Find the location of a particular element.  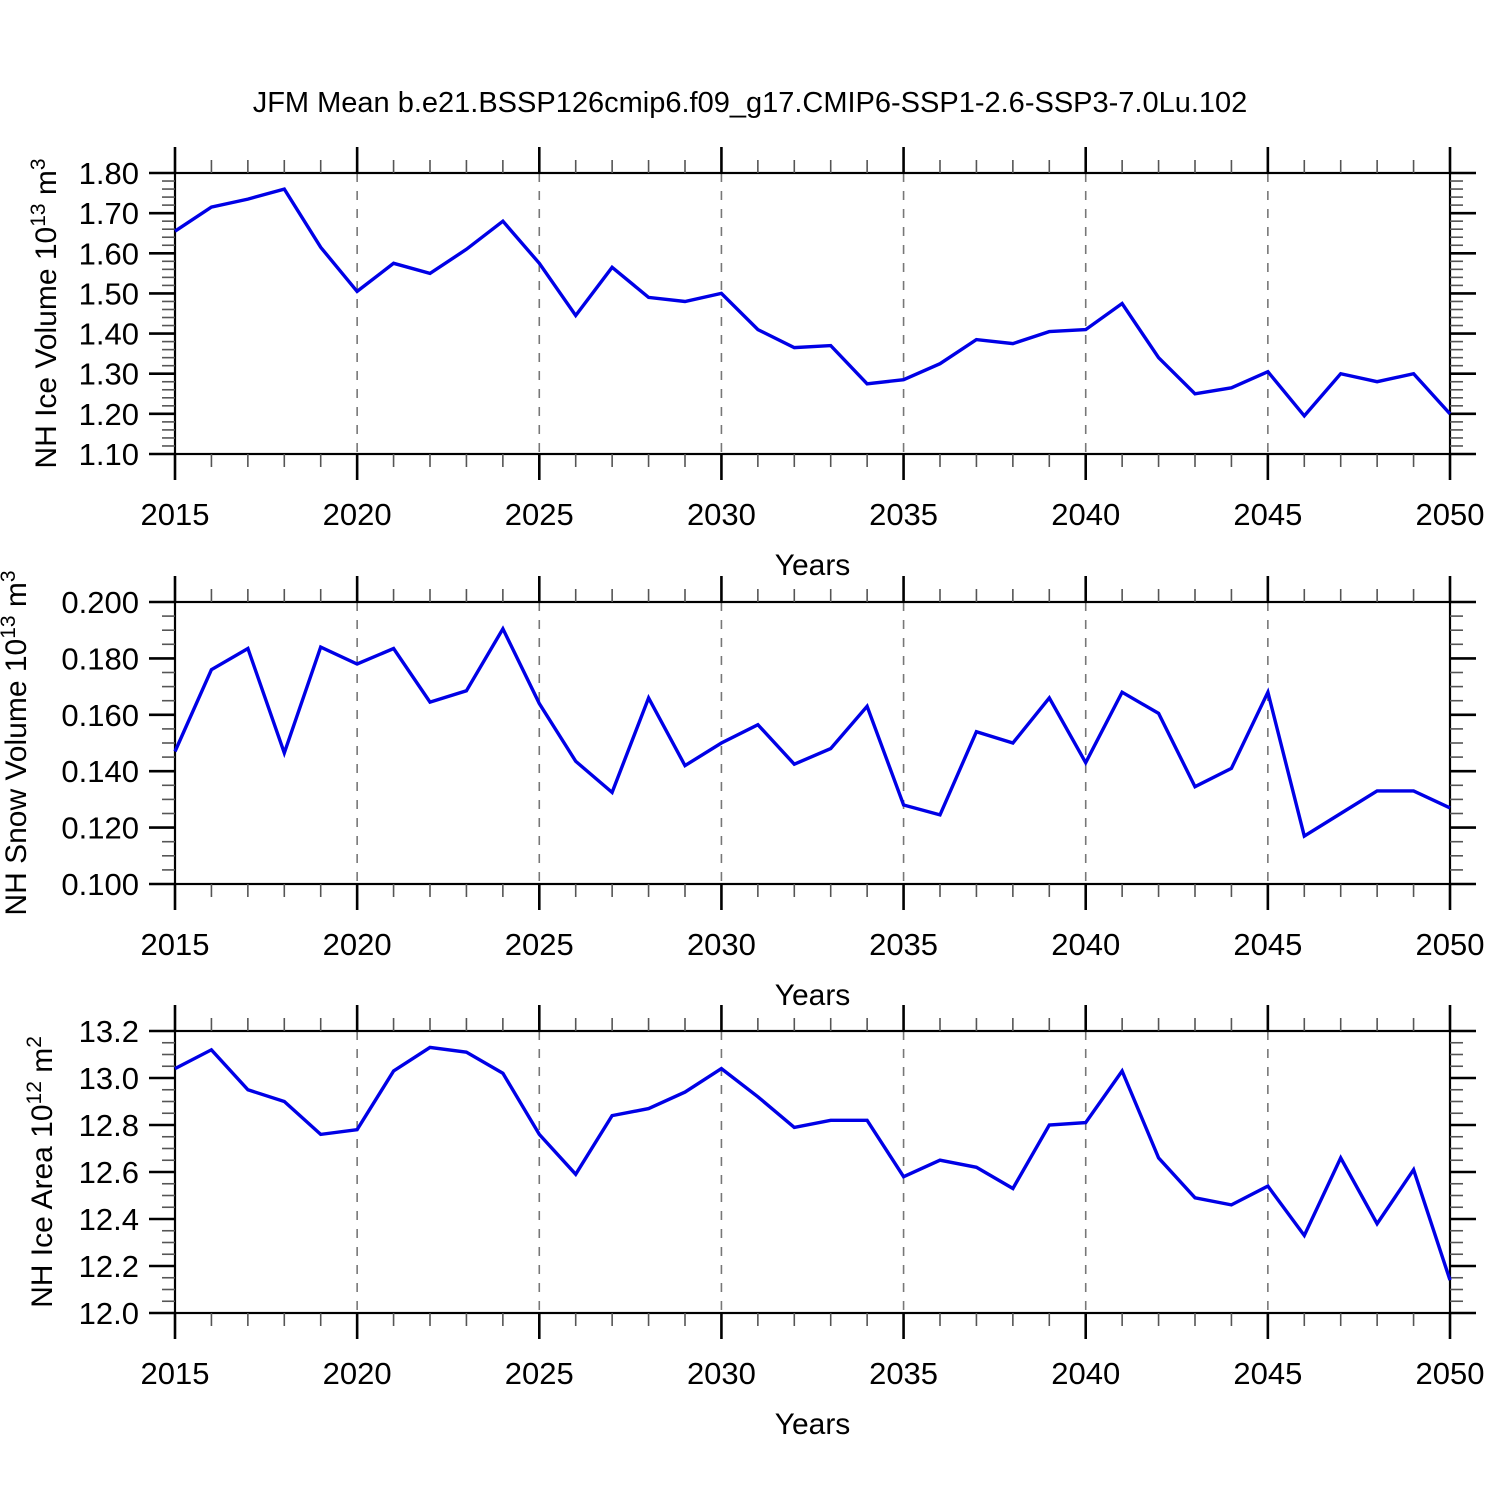

y-tick-label: 1.50 is located at coordinates (109, 293).